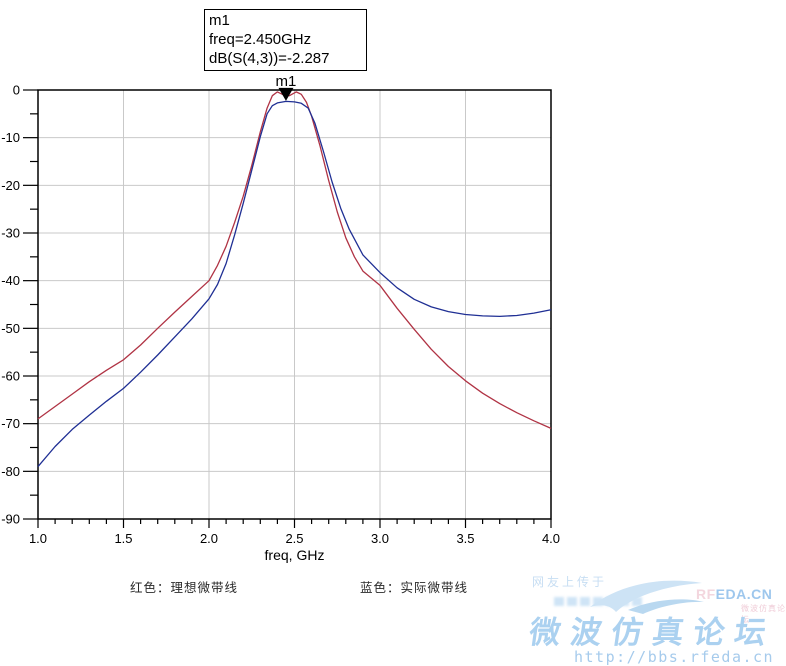 This screenshot has height=666, width=786. What do you see at coordinates (16, 90) in the screenshot?
I see `y-tick-label: 0` at bounding box center [16, 90].